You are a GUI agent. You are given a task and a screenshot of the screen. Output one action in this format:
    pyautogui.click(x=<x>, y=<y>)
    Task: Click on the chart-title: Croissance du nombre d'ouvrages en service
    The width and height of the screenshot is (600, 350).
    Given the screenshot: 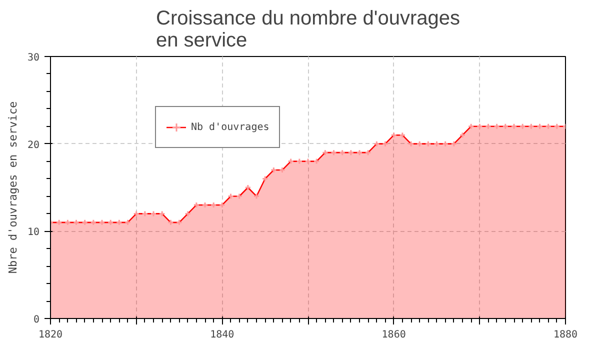 What is the action you would take?
    pyautogui.click(x=308, y=30)
    